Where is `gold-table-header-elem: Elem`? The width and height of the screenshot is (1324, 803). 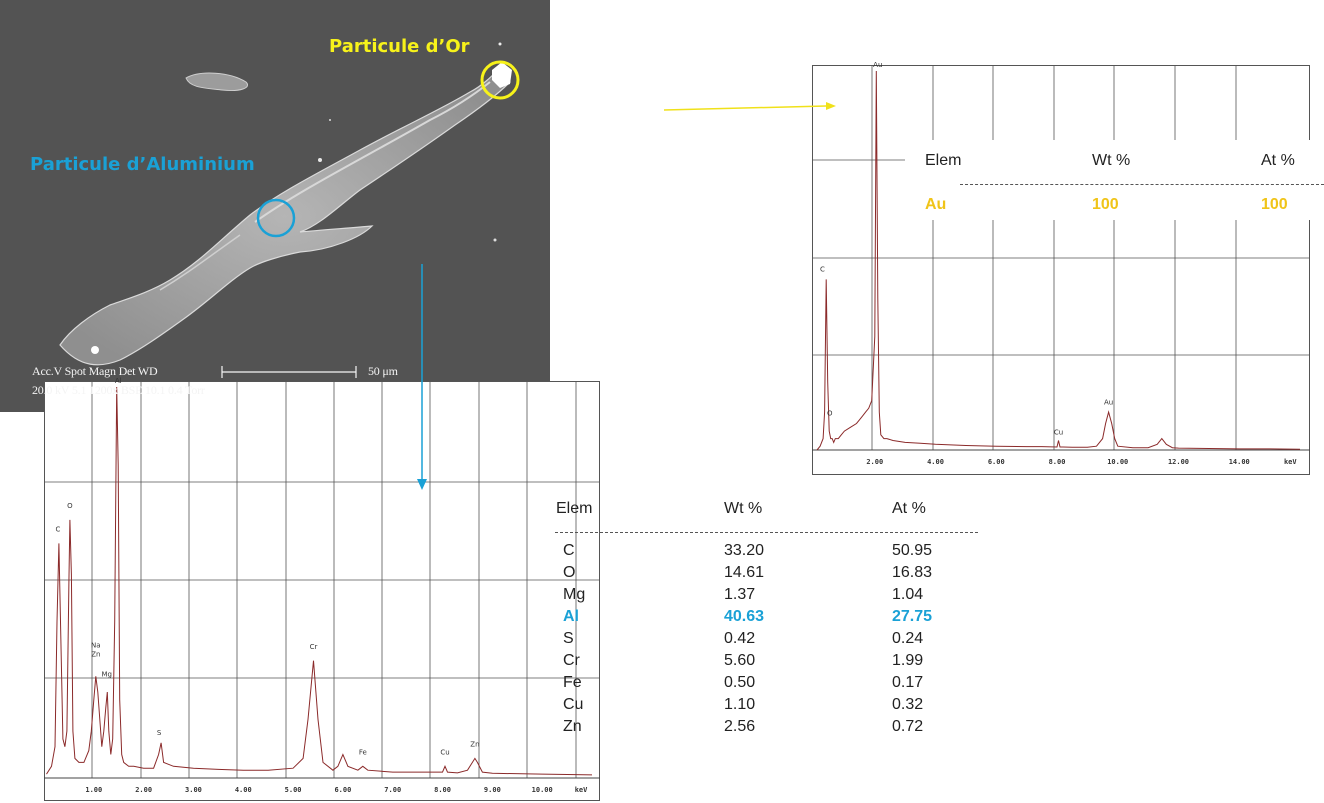
gold-table-header-elem: Elem is located at coordinates (943, 160).